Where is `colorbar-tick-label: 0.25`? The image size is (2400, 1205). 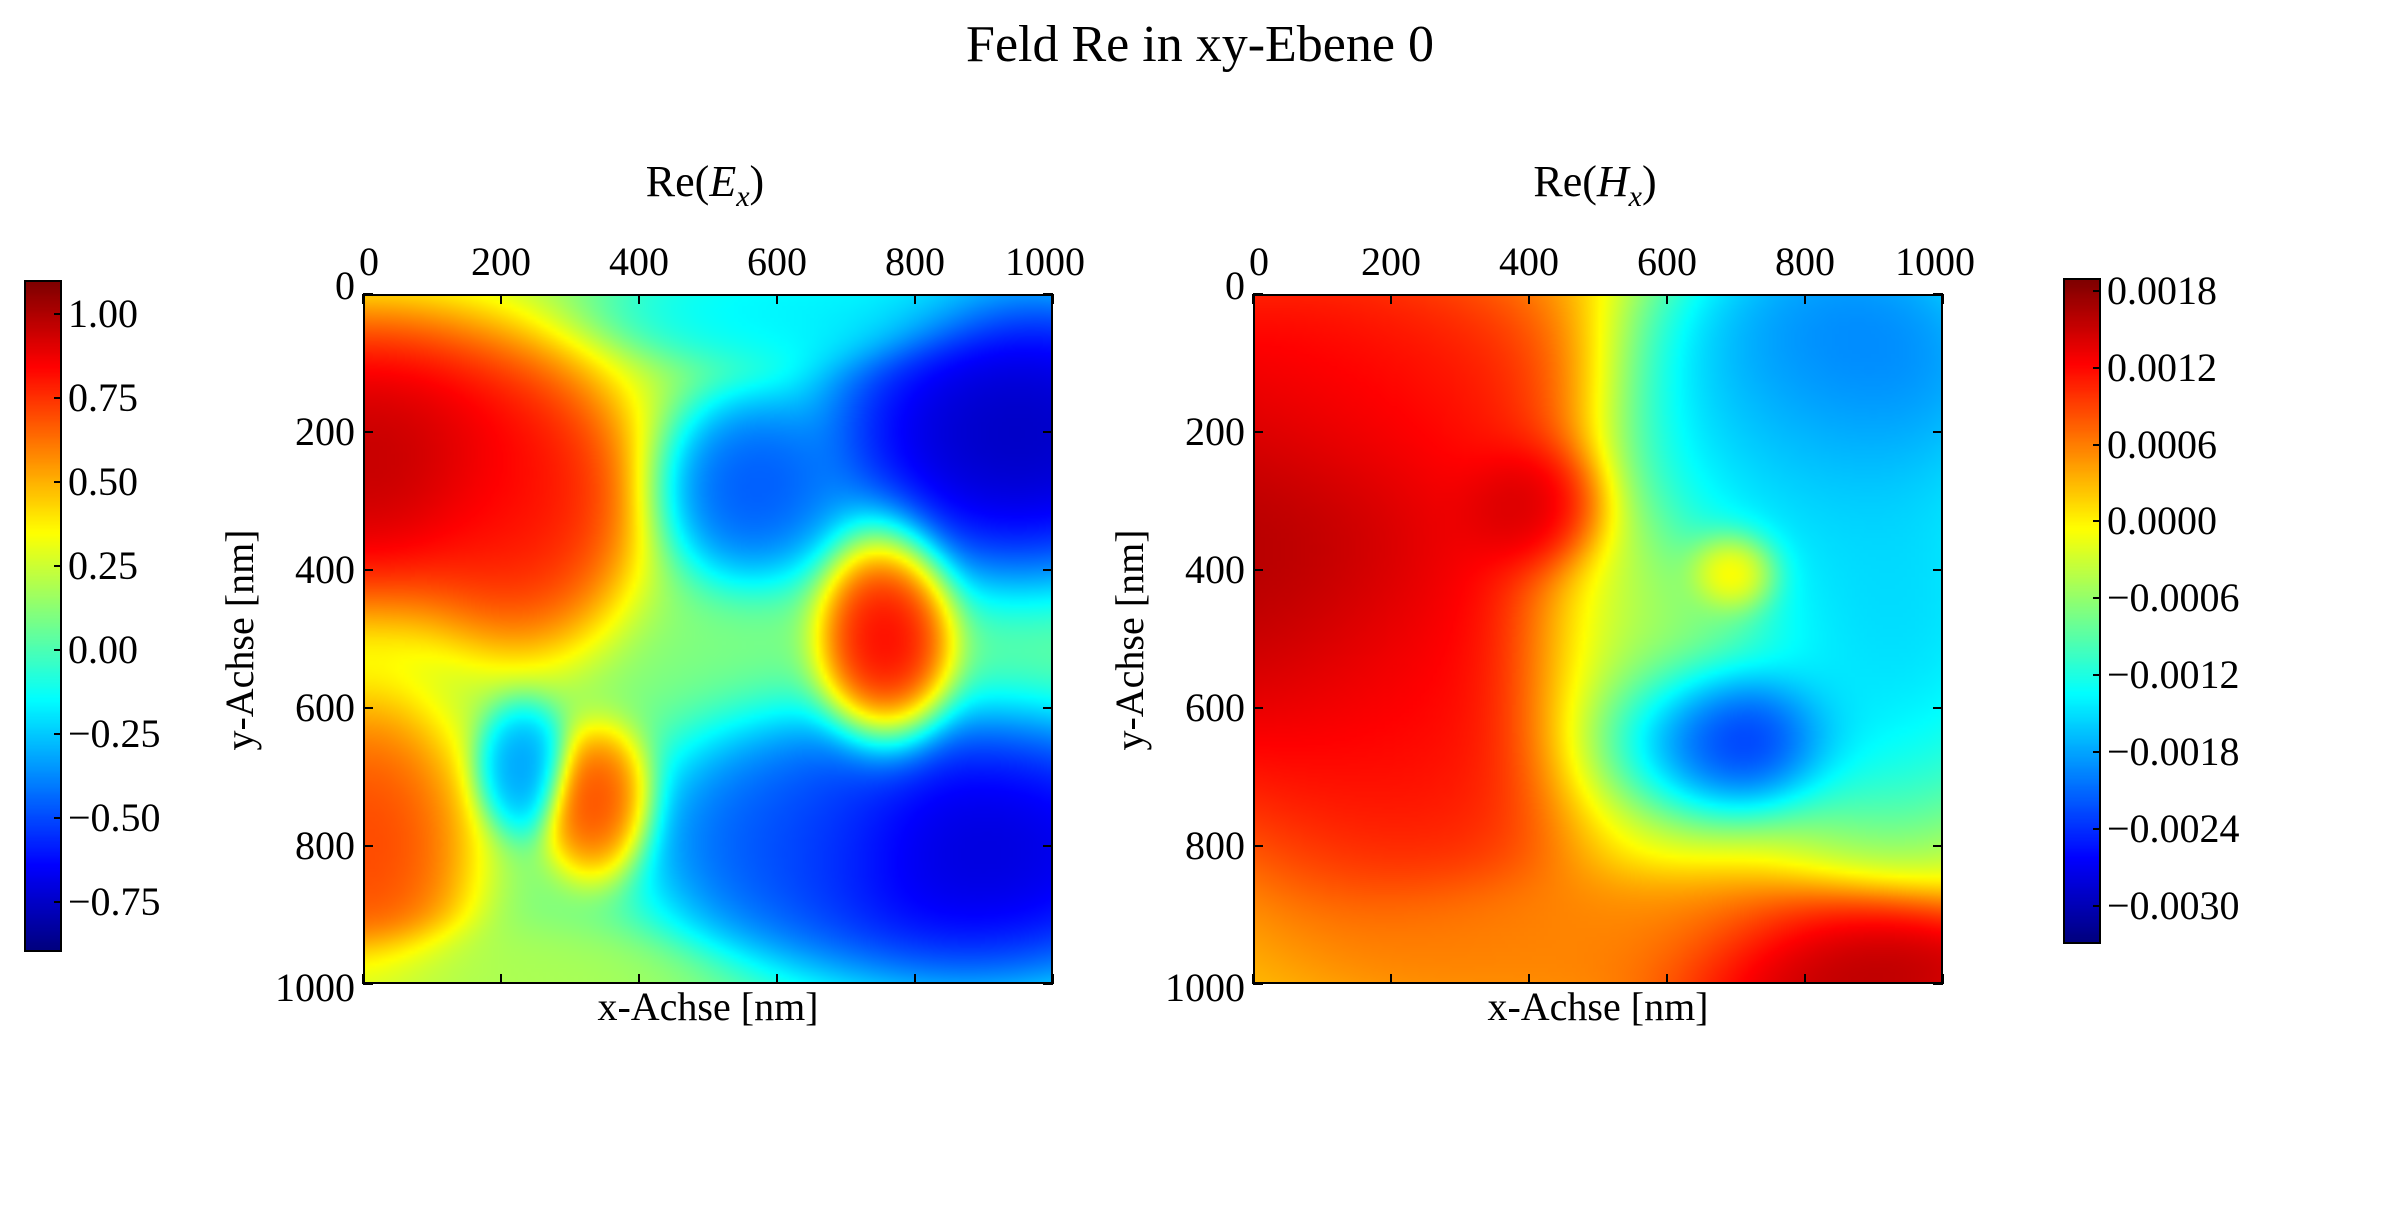 colorbar-tick-label: 0.25 is located at coordinates (103, 565).